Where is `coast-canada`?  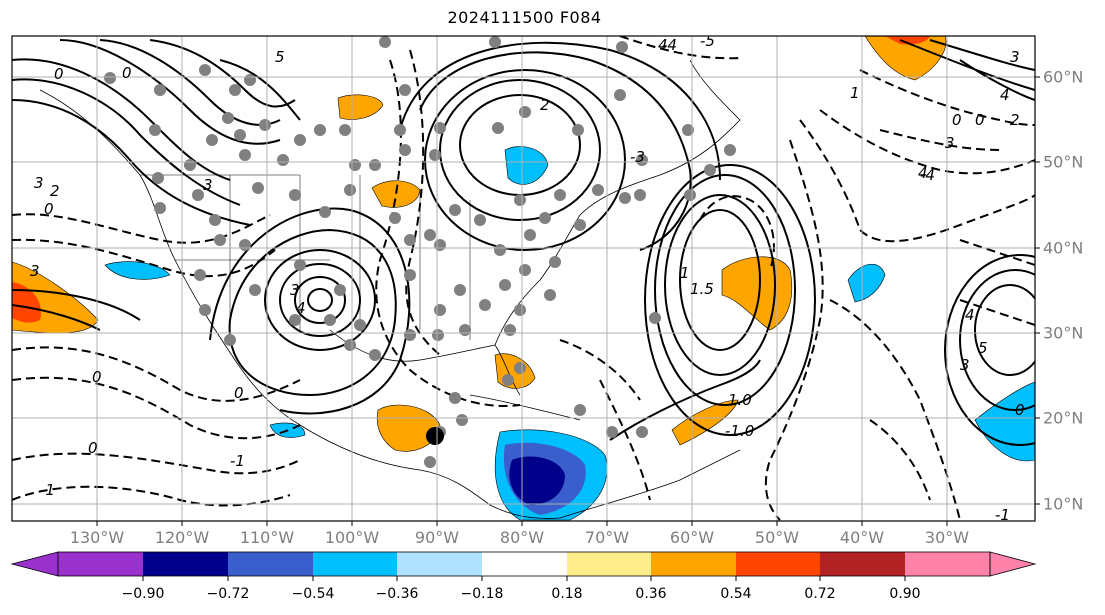 coast-canada is located at coordinates (700, 117).